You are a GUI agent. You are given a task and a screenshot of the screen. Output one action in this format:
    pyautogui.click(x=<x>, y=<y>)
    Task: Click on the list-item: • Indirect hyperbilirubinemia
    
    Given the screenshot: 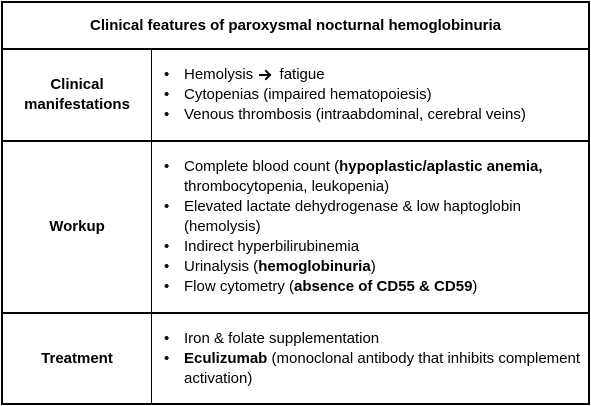 What is the action you would take?
    pyautogui.click(x=375, y=247)
    